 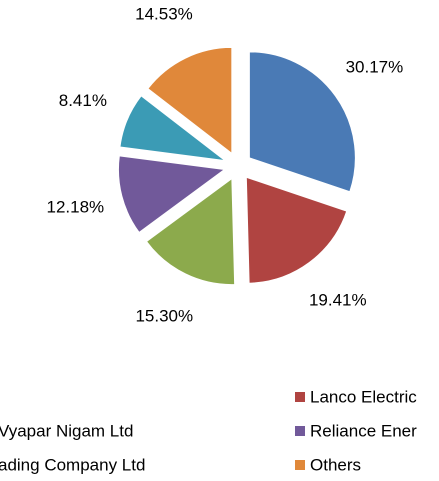 I want to click on data-label: 12.18%, so click(x=76, y=207).